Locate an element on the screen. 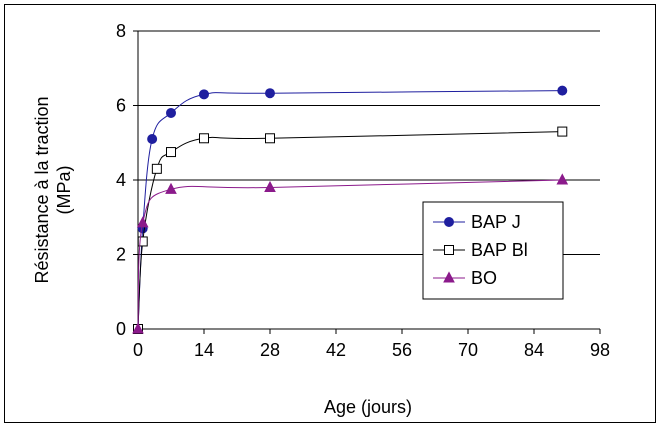 The width and height of the screenshot is (662, 429). x-tick-label: 56 is located at coordinates (402, 350).